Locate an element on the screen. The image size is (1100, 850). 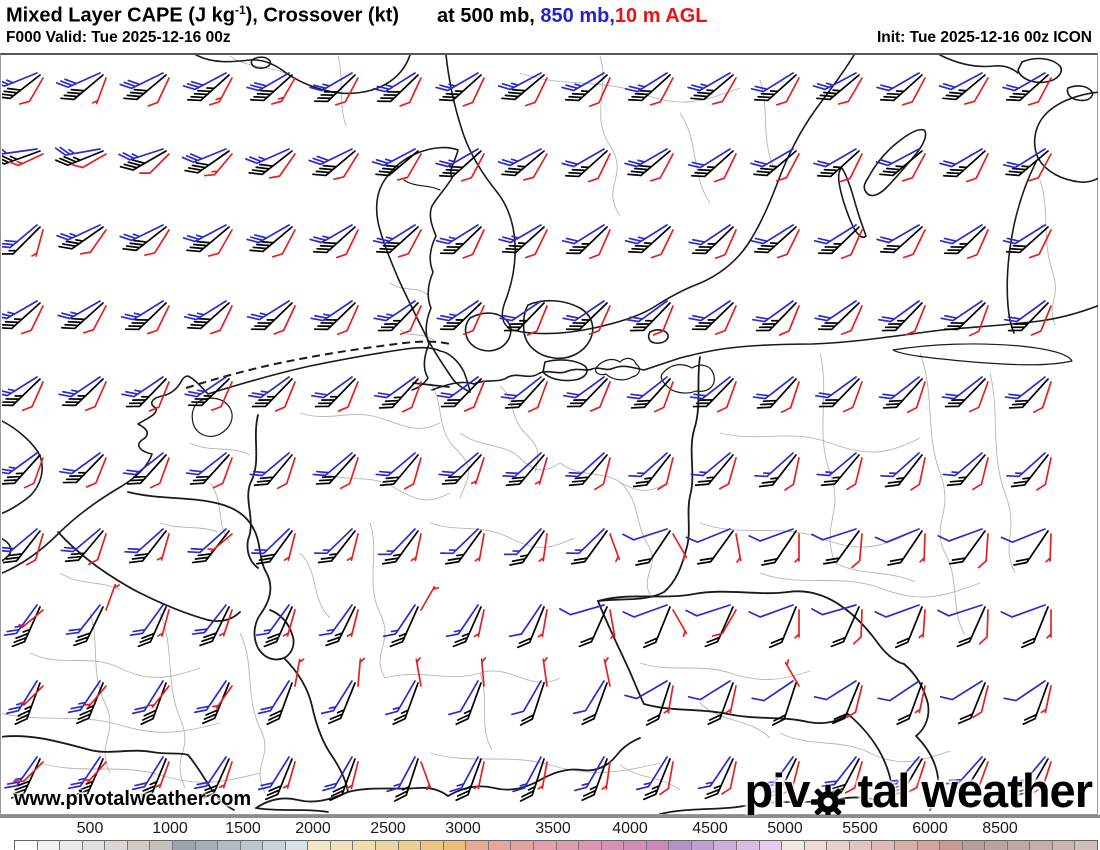
title-superscript: -1 is located at coordinates (240, 10).